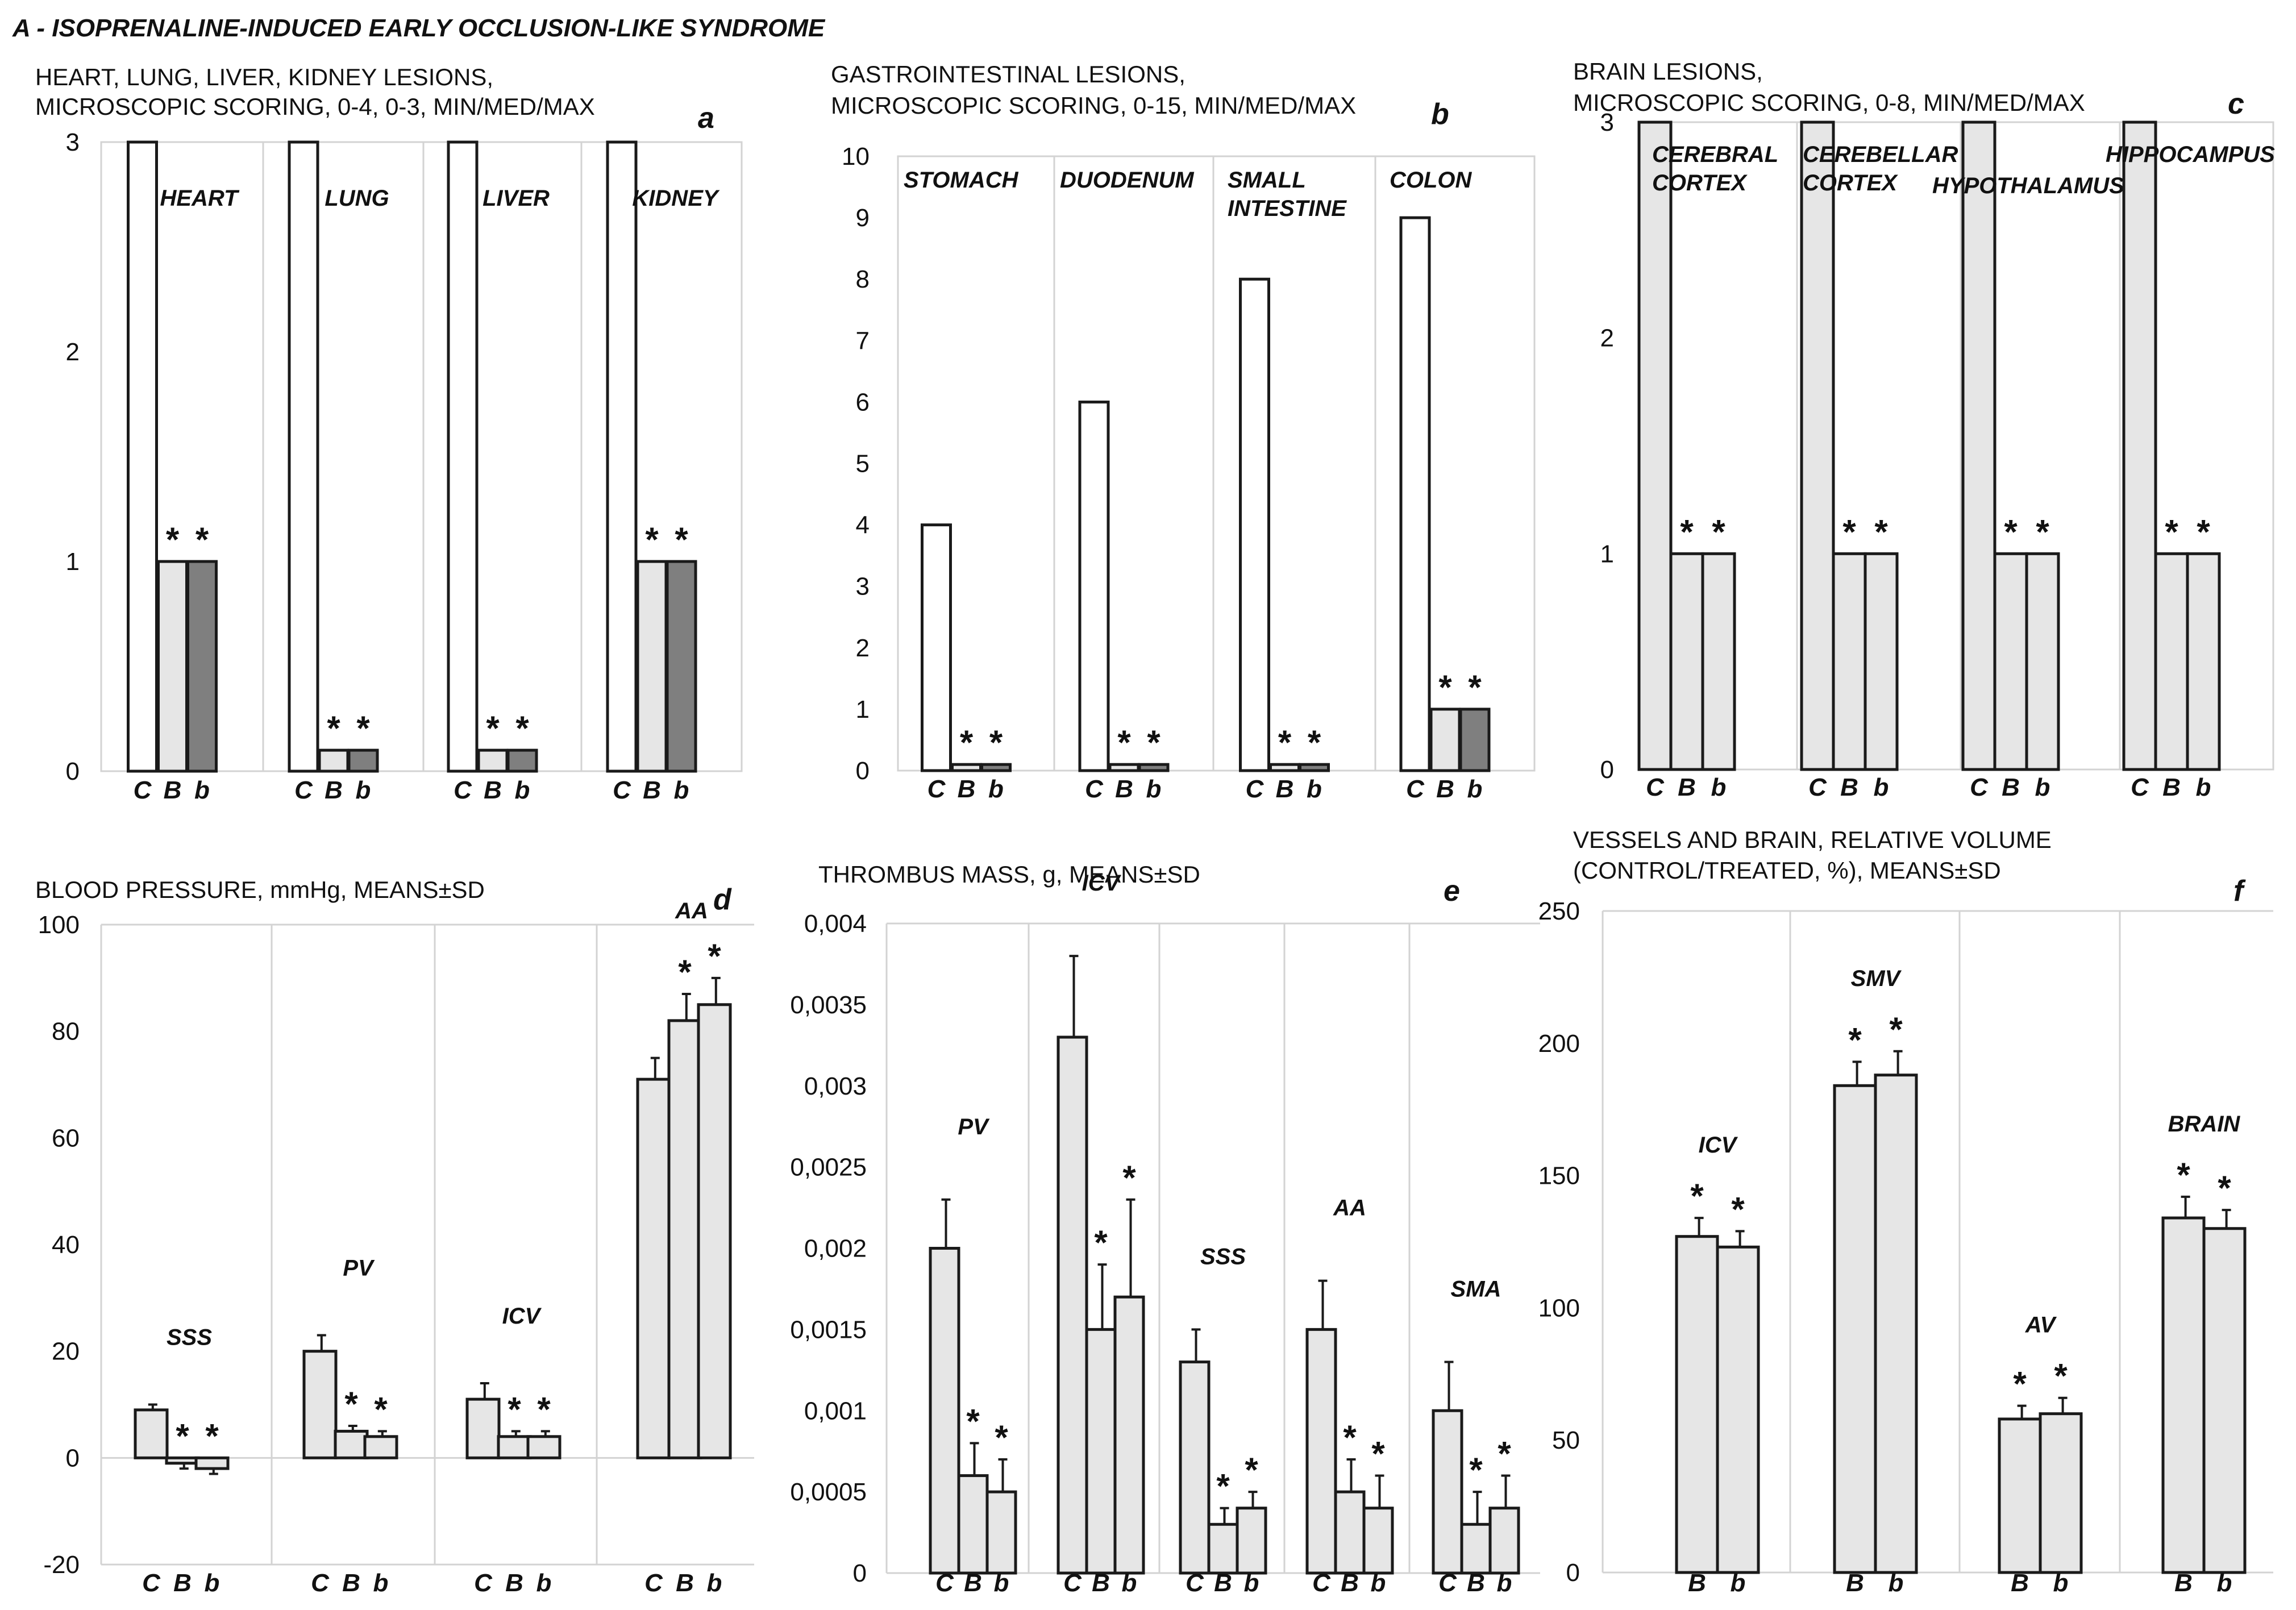 The width and height of the screenshot is (2296, 1610). What do you see at coordinates (835, 1249) in the screenshot?
I see `y-tick-label: 0,002` at bounding box center [835, 1249].